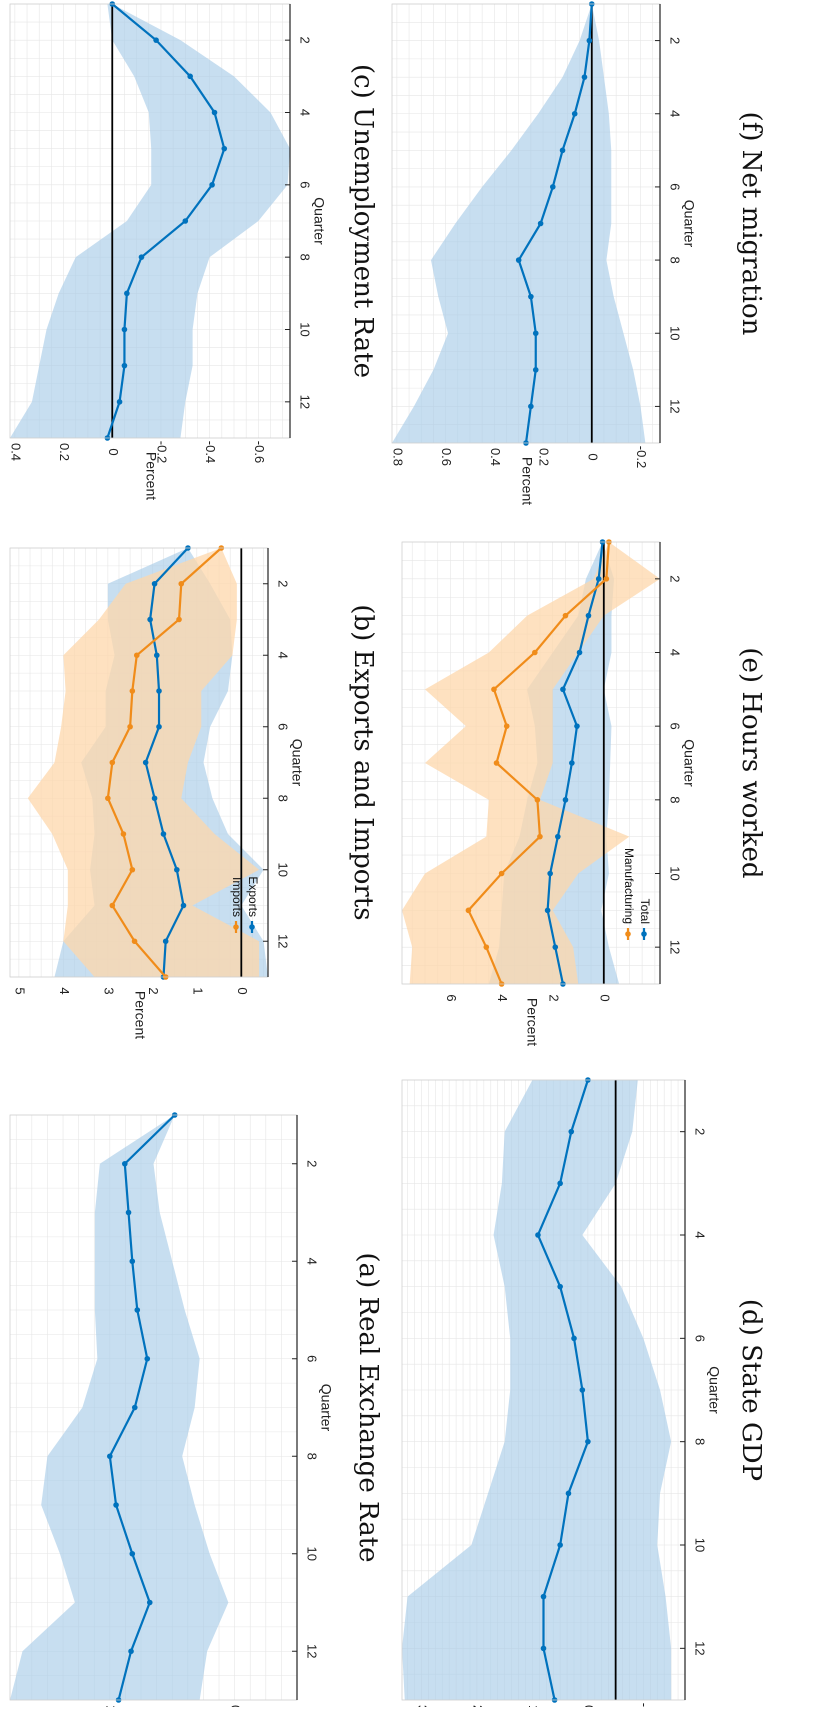  I want to click on legend-label-imports: Imports, so click(237, 897).